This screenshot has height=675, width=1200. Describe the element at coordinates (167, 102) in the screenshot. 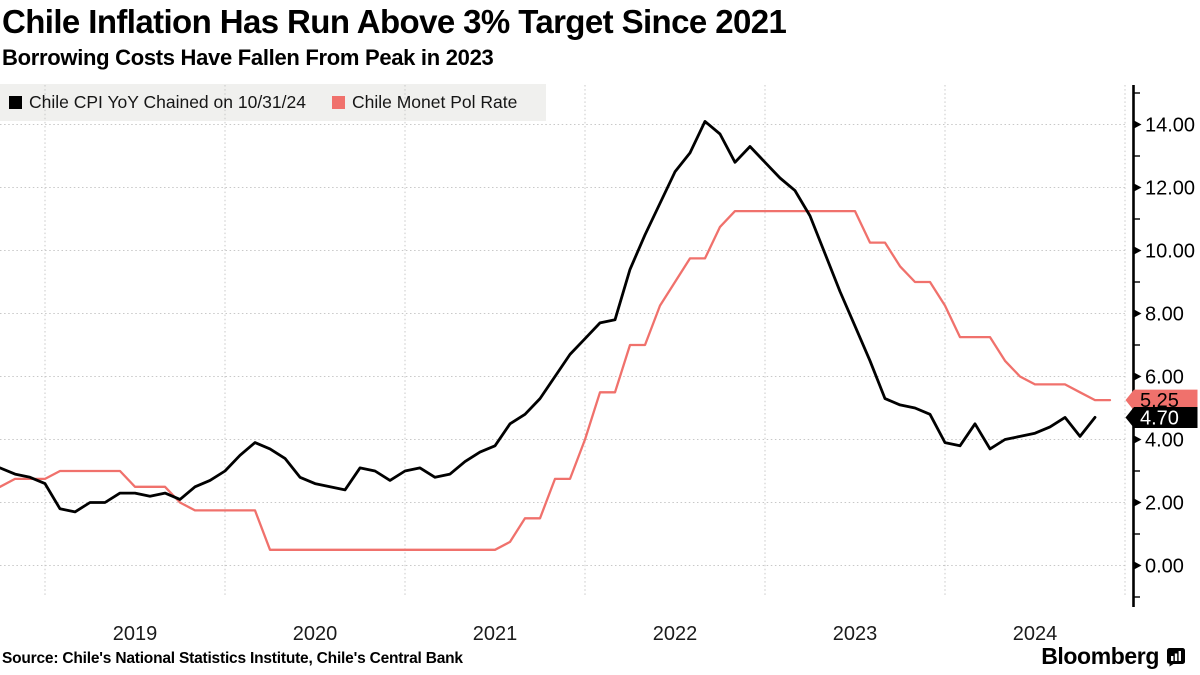

I see `legend-label-cpi: Chile CPI YoY Chained on 10/31/24` at that location.